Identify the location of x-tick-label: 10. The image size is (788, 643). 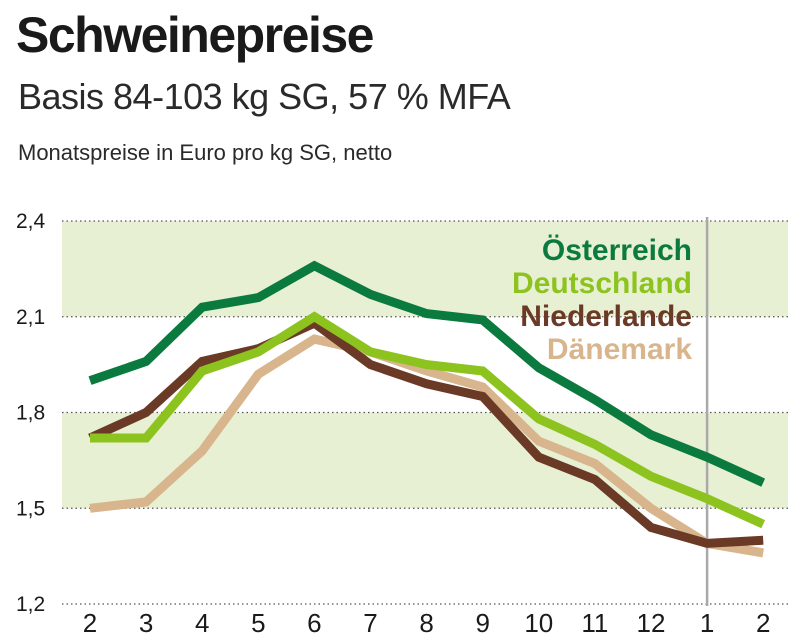
(538, 623).